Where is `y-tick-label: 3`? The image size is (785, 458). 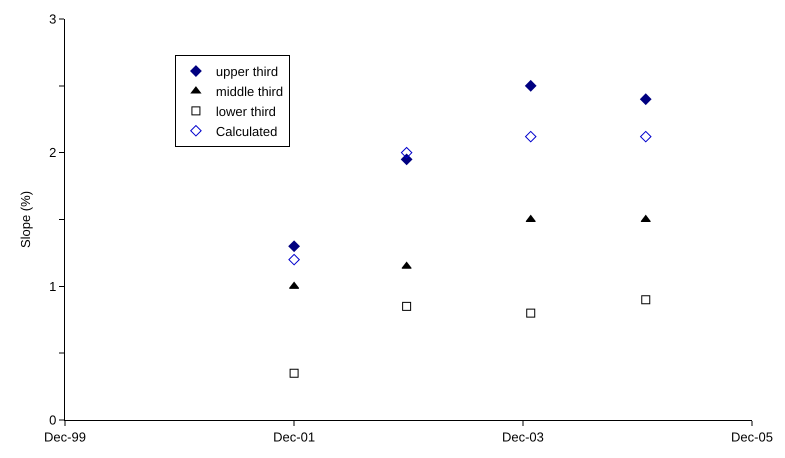 y-tick-label: 3 is located at coordinates (52, 19).